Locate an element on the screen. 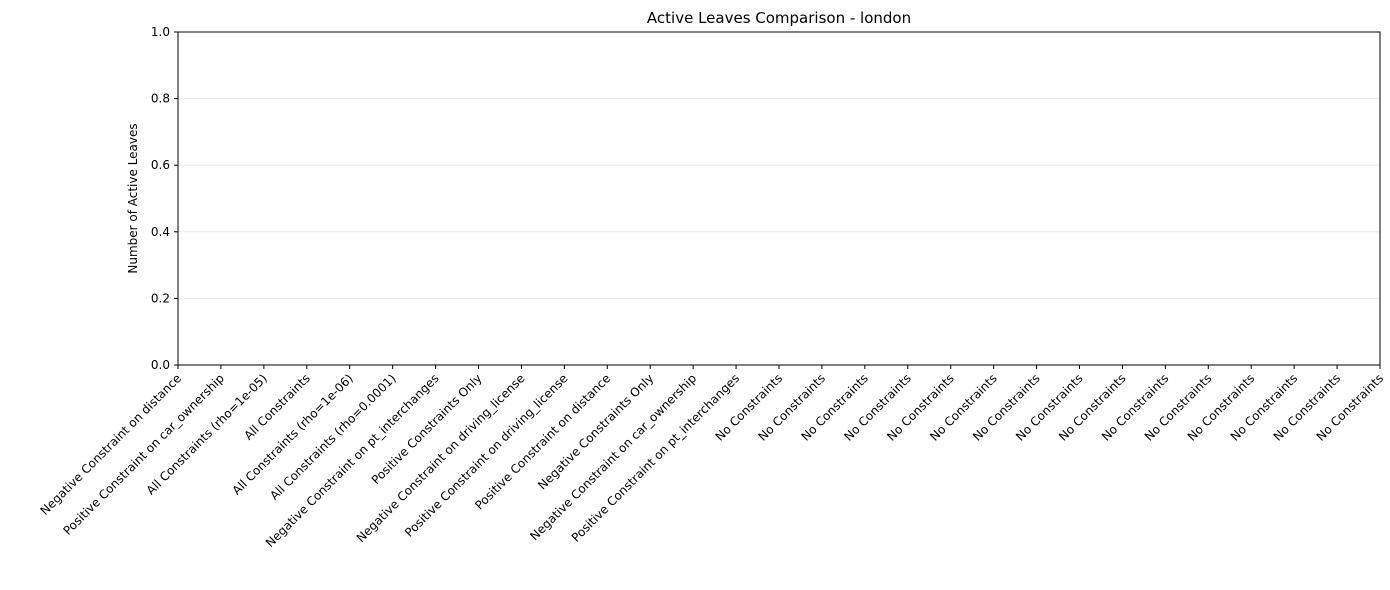 The width and height of the screenshot is (1390, 590). y-tick-label: 1.0 is located at coordinates (160, 32).